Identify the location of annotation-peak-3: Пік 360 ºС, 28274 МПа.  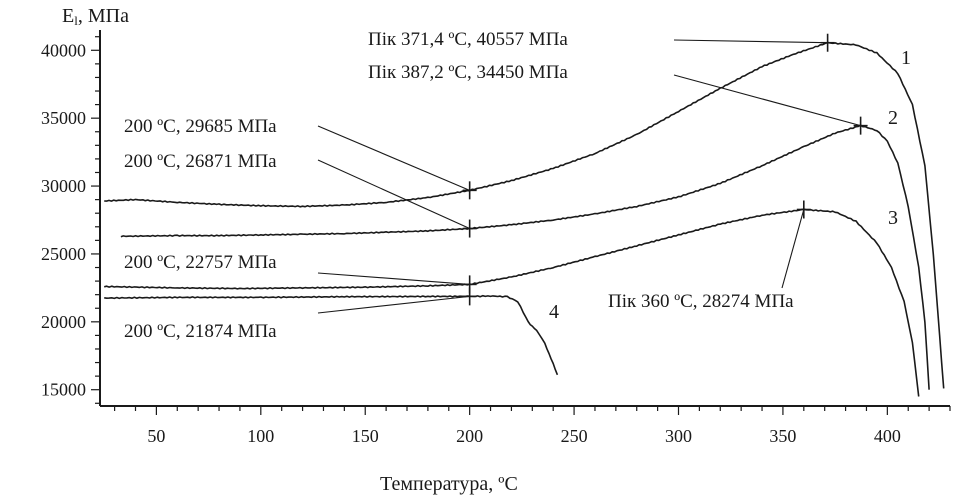
(701, 301).